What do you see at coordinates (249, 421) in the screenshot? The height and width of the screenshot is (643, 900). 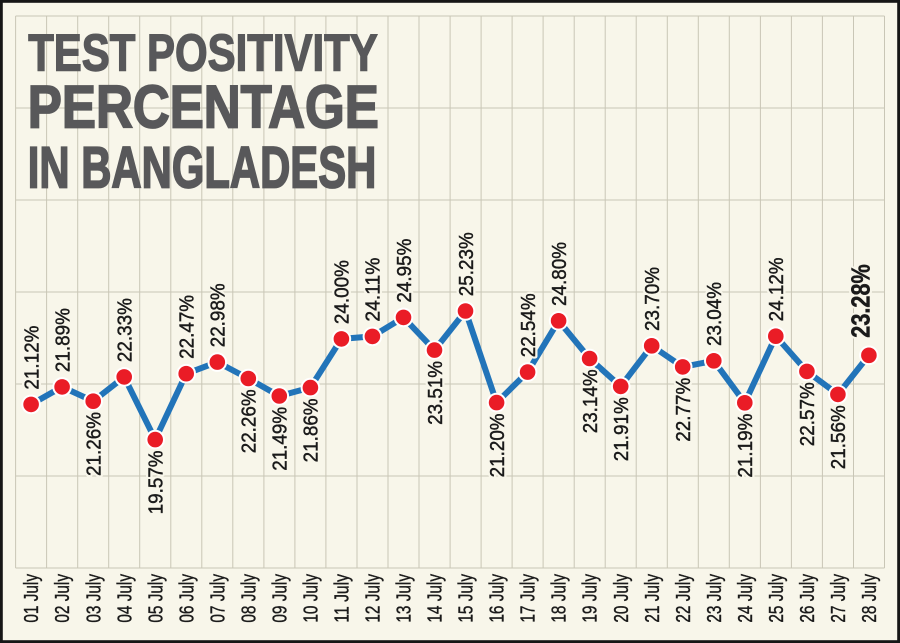 I see `svg-text: 22.26%` at bounding box center [249, 421].